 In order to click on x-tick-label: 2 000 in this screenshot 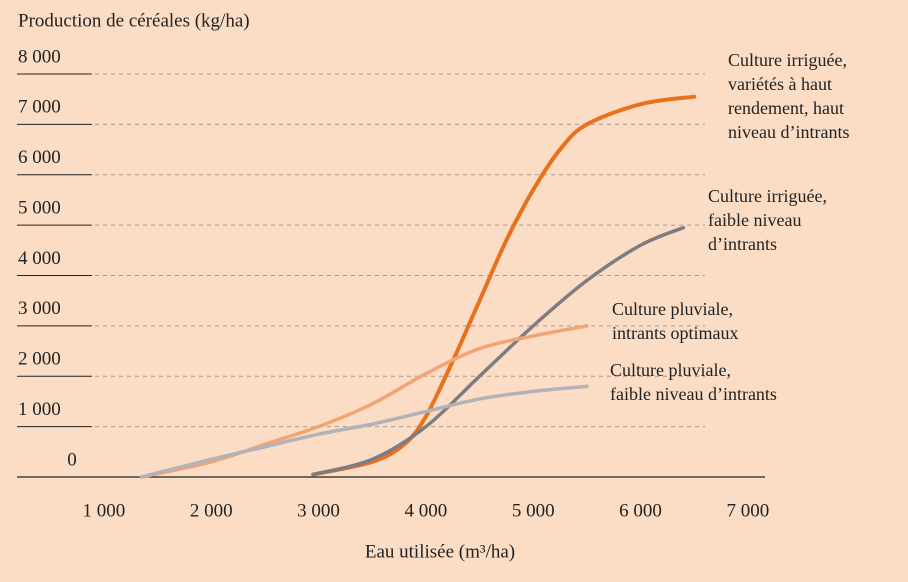, I will do `click(211, 510)`.